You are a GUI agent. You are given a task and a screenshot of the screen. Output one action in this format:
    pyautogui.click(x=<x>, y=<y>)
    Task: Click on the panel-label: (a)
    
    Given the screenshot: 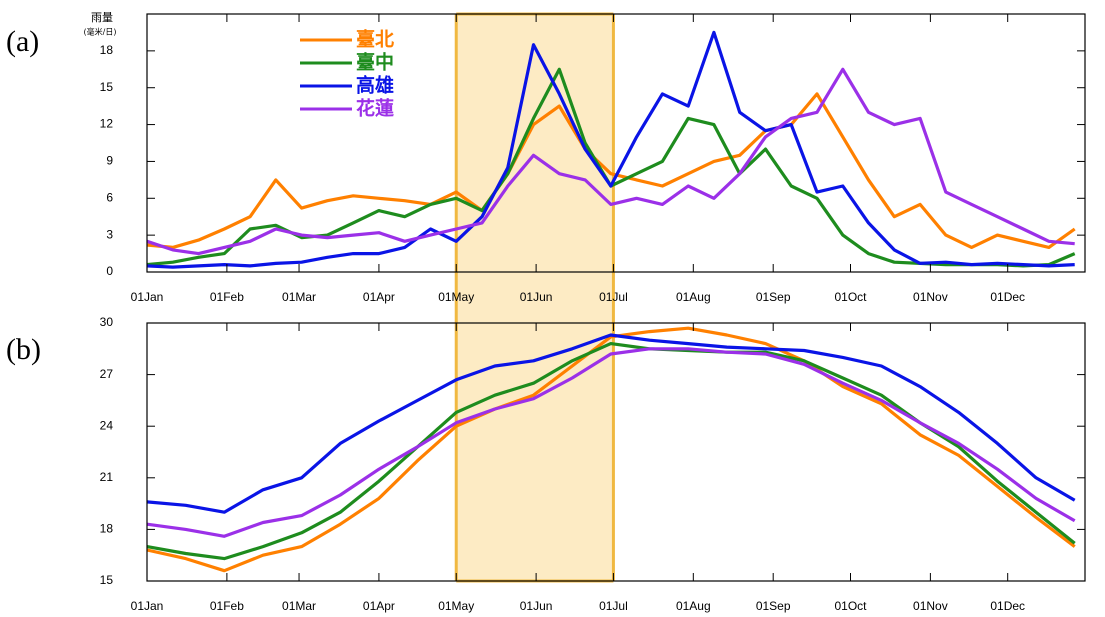 What is the action you would take?
    pyautogui.click(x=22, y=41)
    